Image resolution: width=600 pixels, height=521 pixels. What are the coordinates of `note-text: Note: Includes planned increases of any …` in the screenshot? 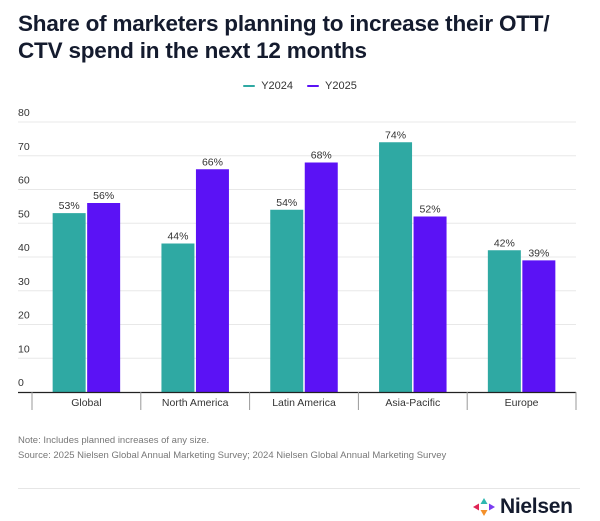 It's located at (114, 440).